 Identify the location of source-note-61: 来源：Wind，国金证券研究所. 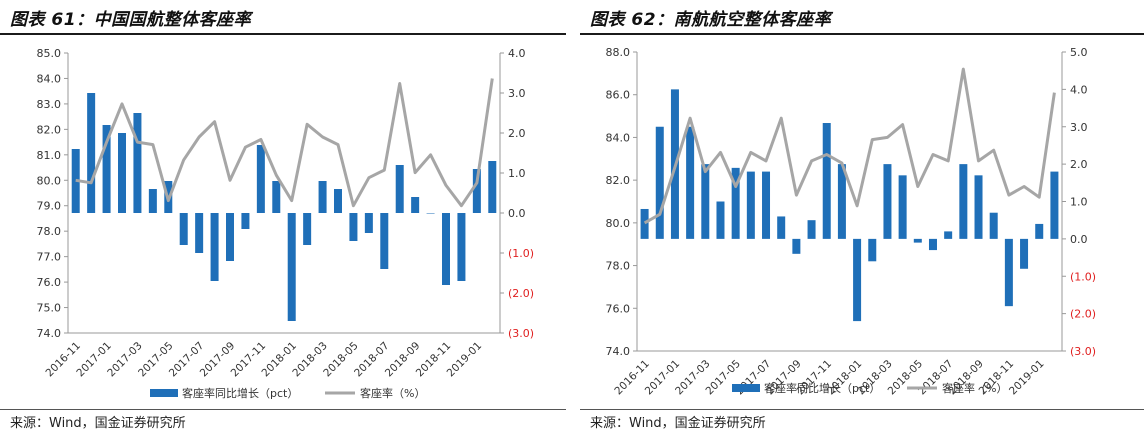
(98, 423).